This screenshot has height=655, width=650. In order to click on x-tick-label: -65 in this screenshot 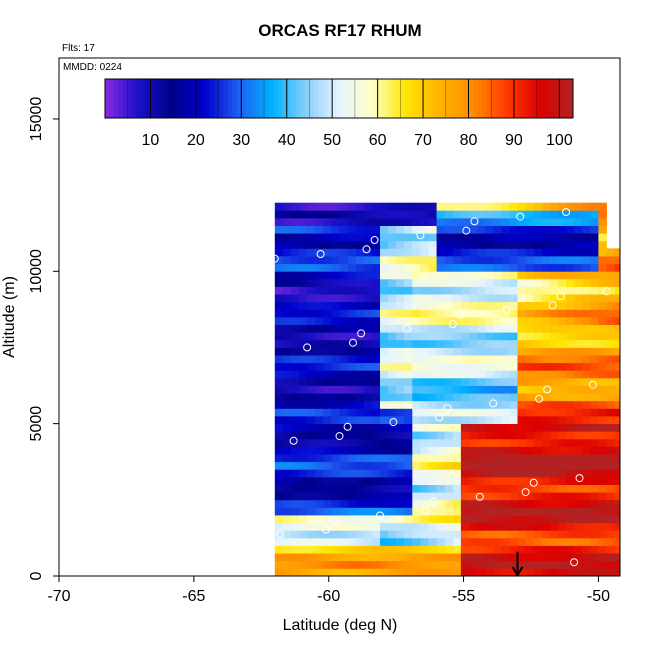, I will do `click(193, 596)`.